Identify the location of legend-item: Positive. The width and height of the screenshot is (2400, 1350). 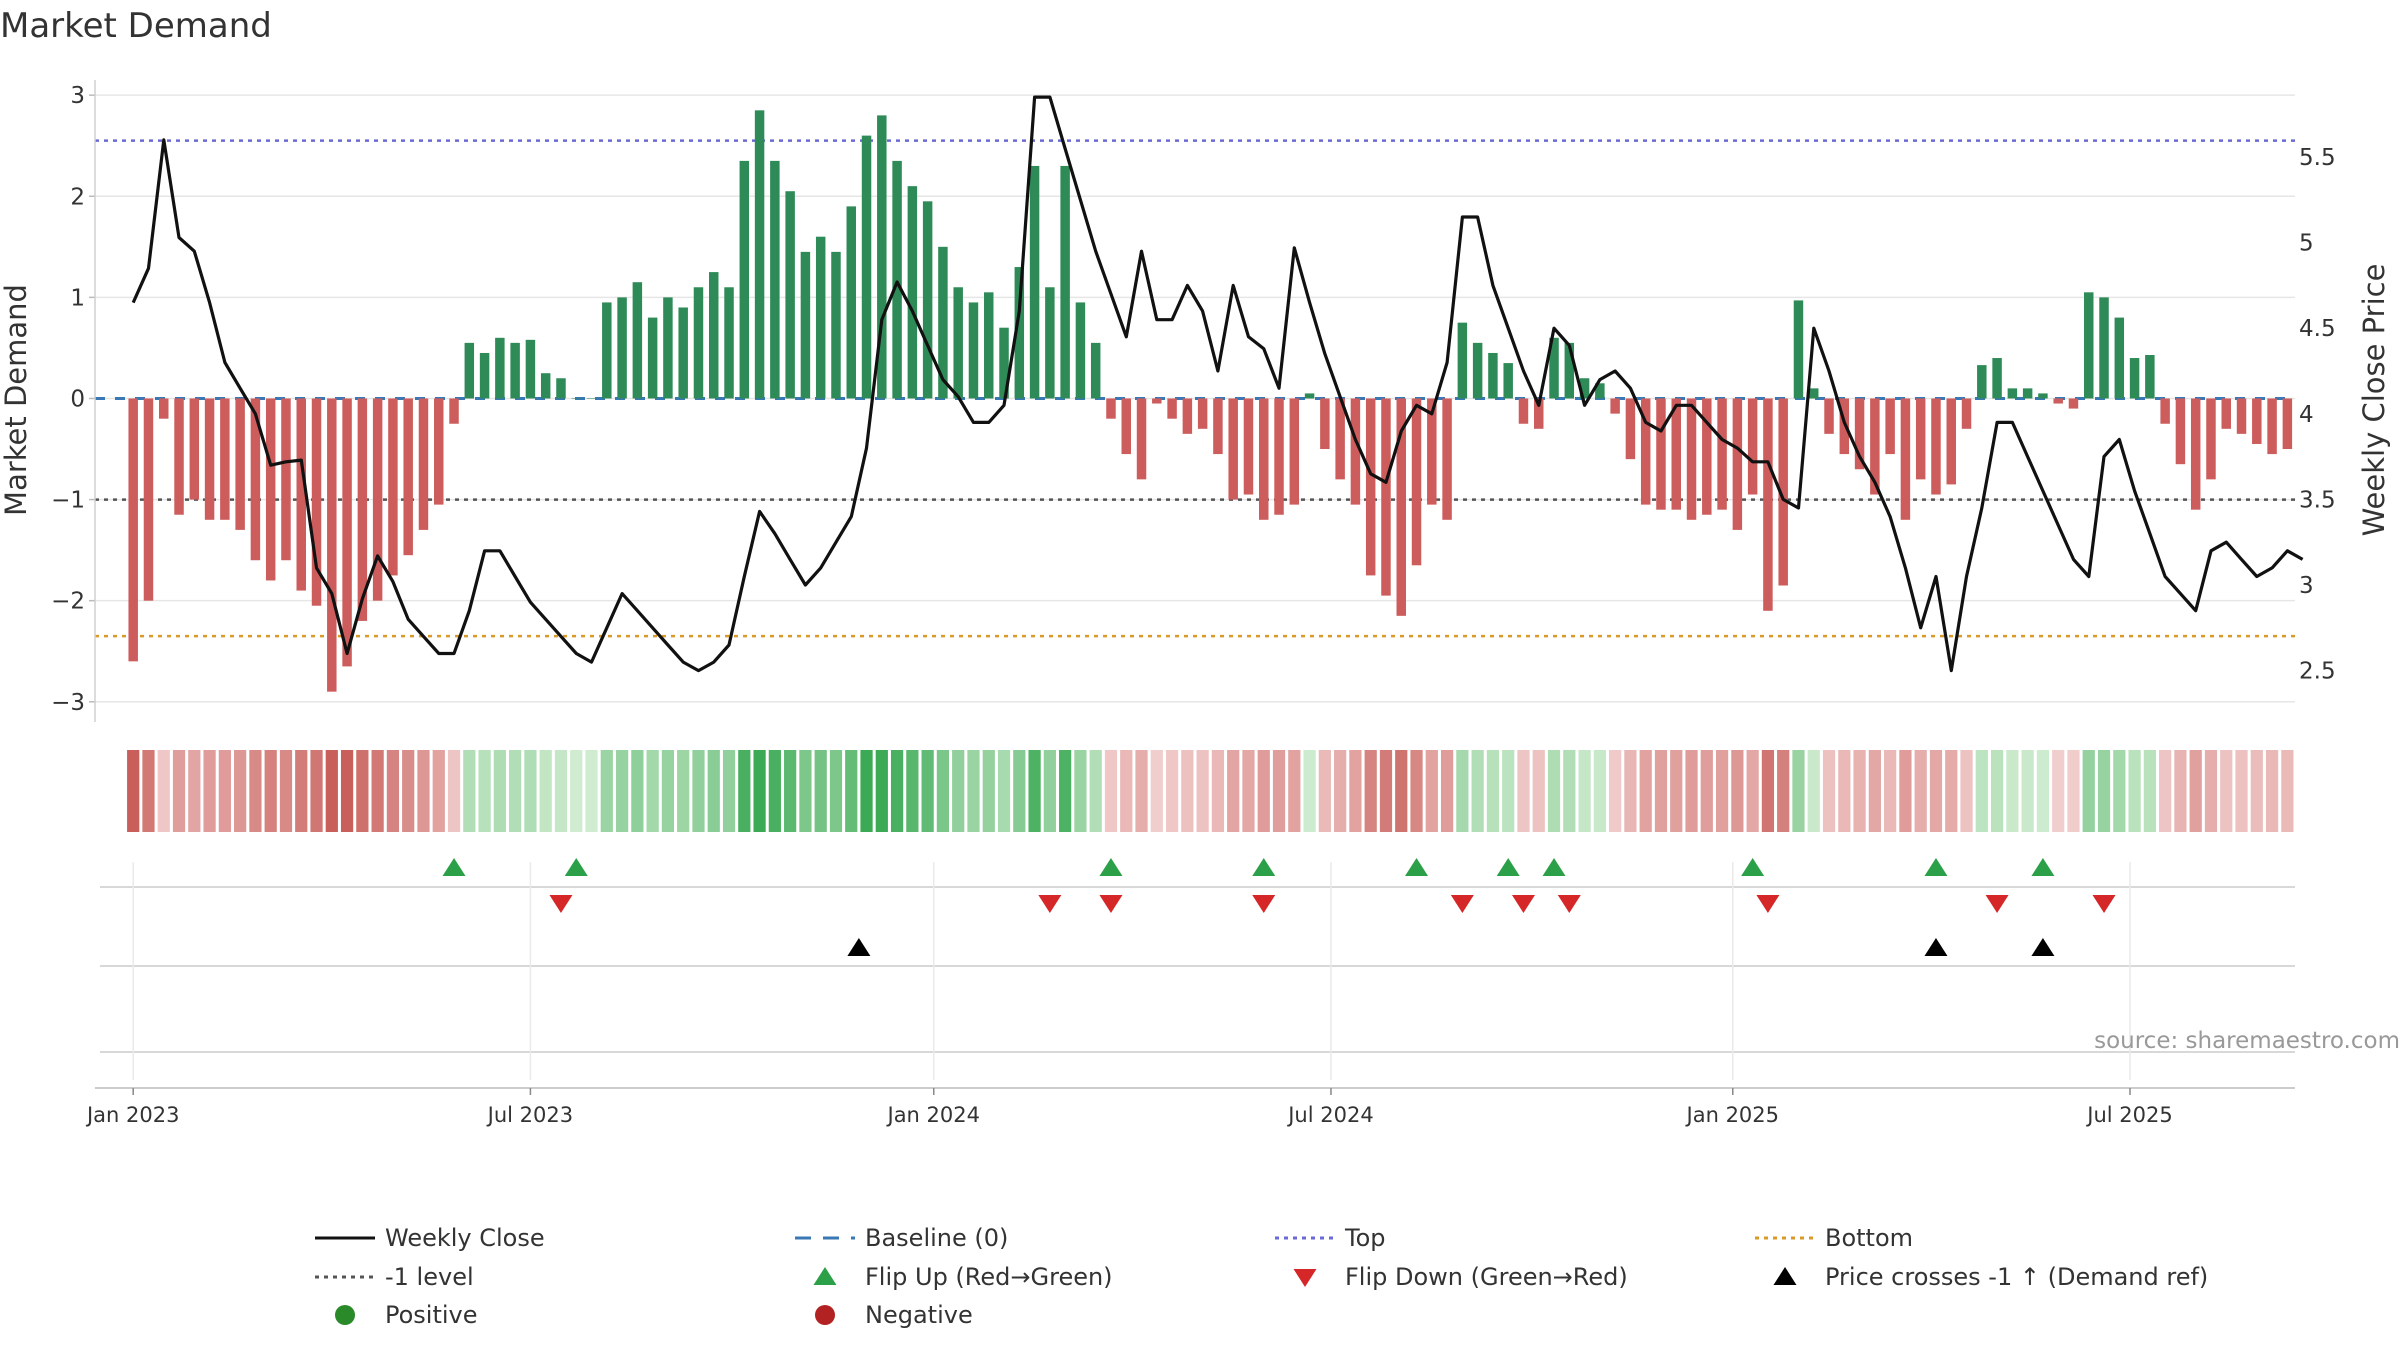
(406, 1315).